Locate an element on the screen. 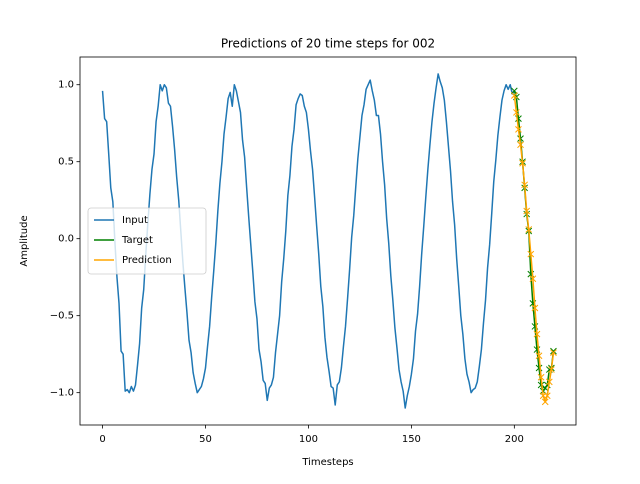 The width and height of the screenshot is (640, 484). x-tick-label: 150 is located at coordinates (411, 439).